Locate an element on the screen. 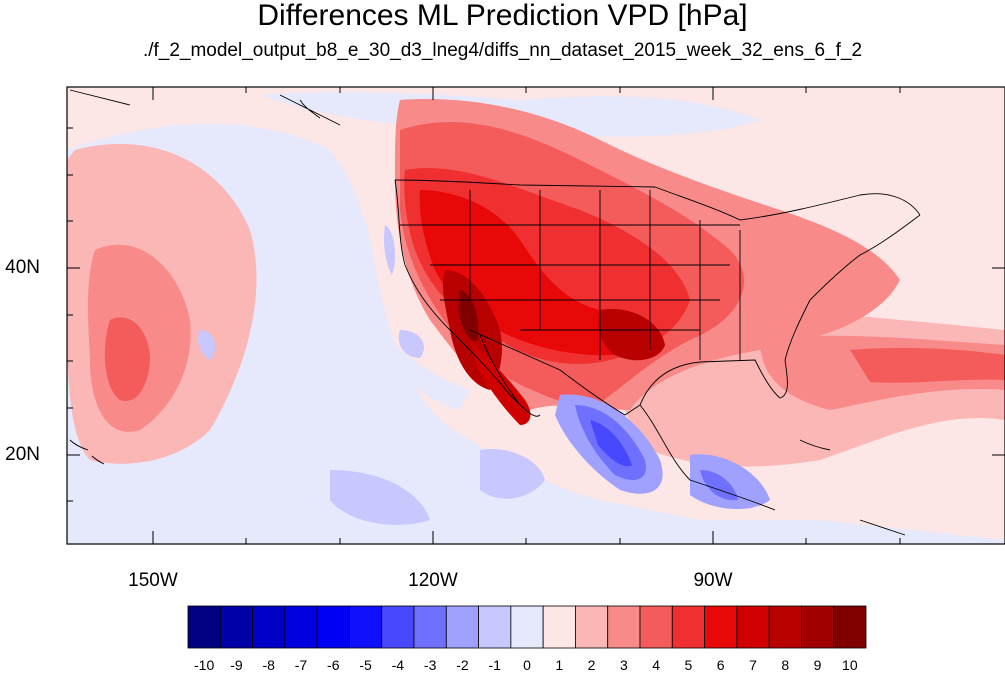 The width and height of the screenshot is (1005, 673). colorbar-tick-label: 6 is located at coordinates (720, 665).